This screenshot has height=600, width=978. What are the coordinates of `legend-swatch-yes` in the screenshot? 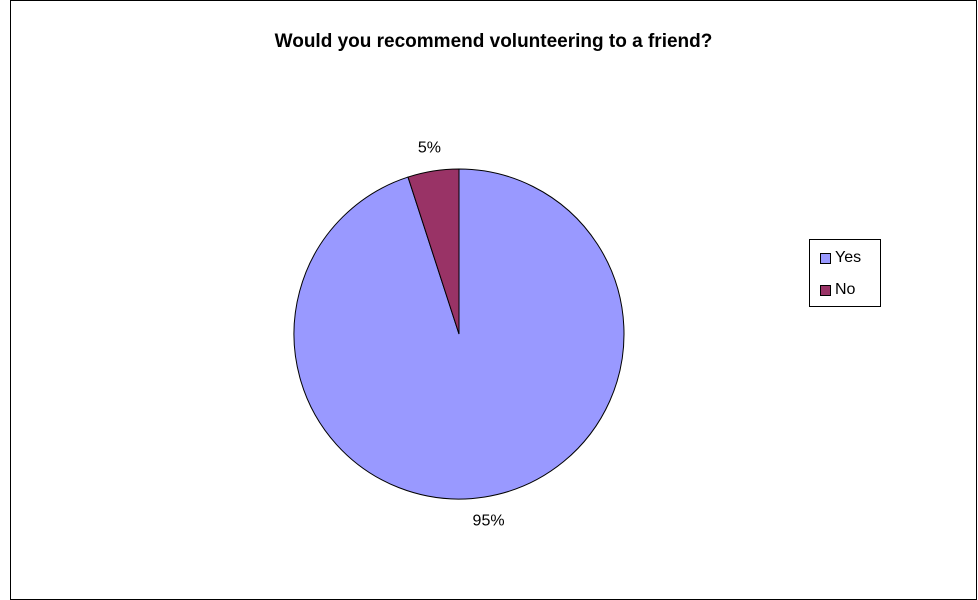 It's located at (825, 258).